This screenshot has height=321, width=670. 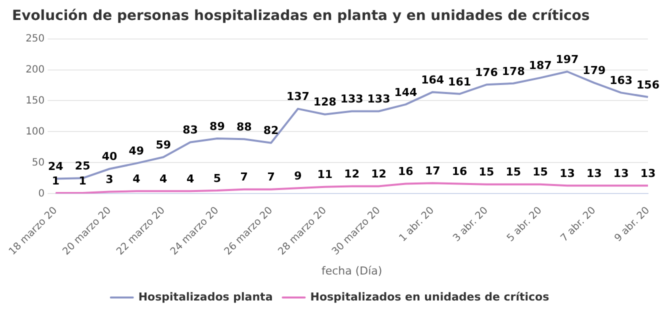 I want to click on x-tick-label: 5 abr. 20, so click(x=524, y=224).